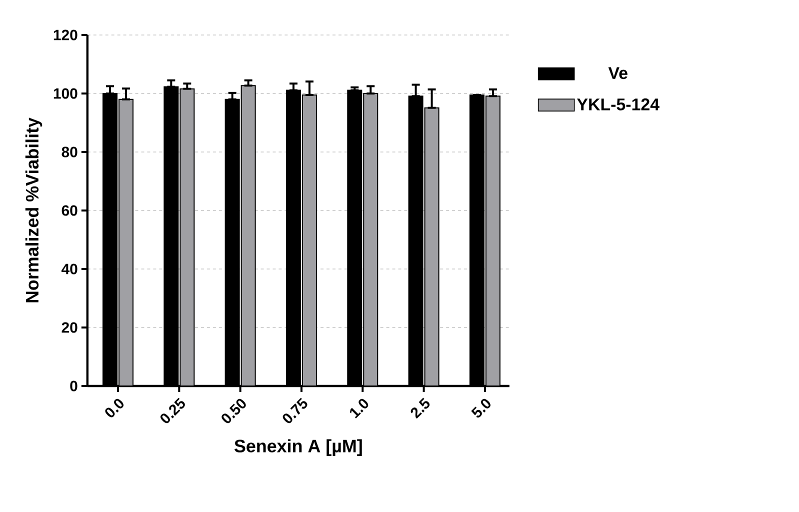 The image size is (799, 512). Describe the element at coordinates (618, 73) in the screenshot. I see `legend-label: Ve` at that location.